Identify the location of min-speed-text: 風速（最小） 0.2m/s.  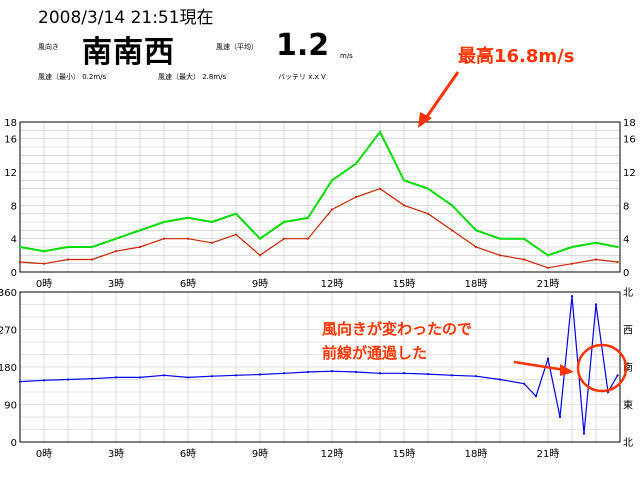
(72, 77).